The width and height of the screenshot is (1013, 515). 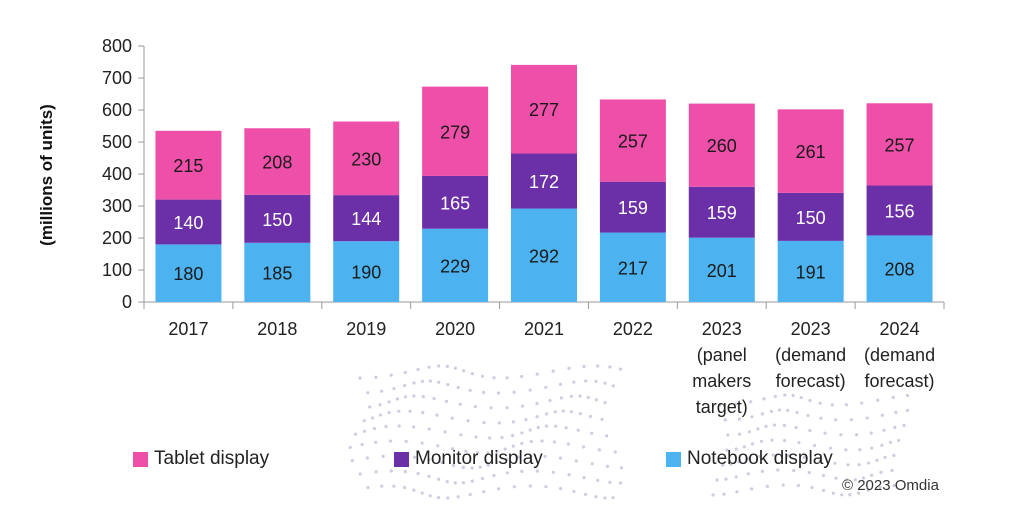 I want to click on data-label-notebook: 185, so click(x=277, y=273).